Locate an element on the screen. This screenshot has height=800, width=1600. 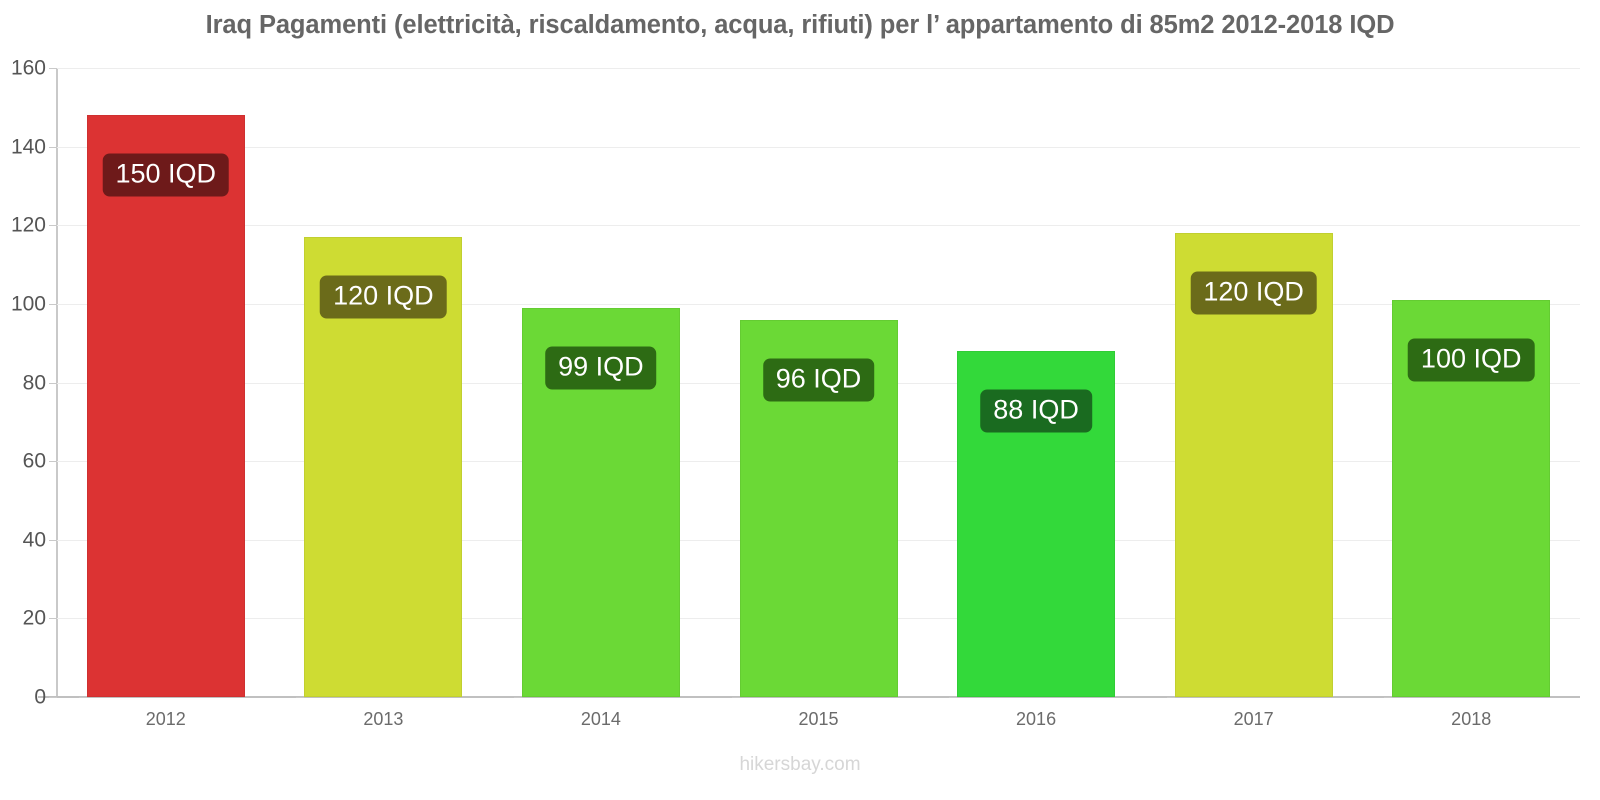
y-tick-label: 20 is located at coordinates (34, 618).